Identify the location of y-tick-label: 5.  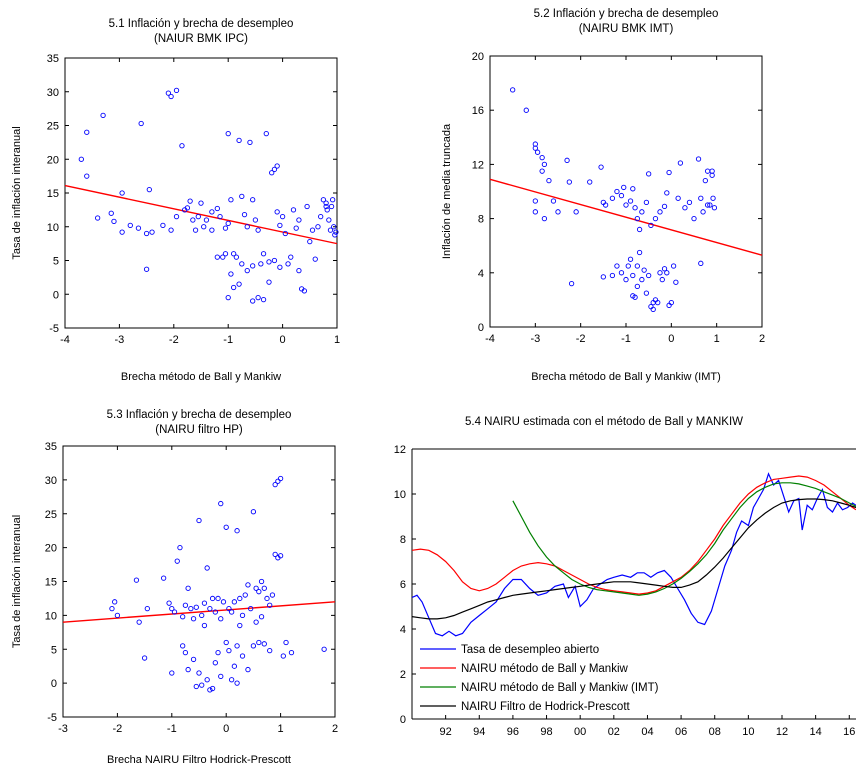
(56, 262).